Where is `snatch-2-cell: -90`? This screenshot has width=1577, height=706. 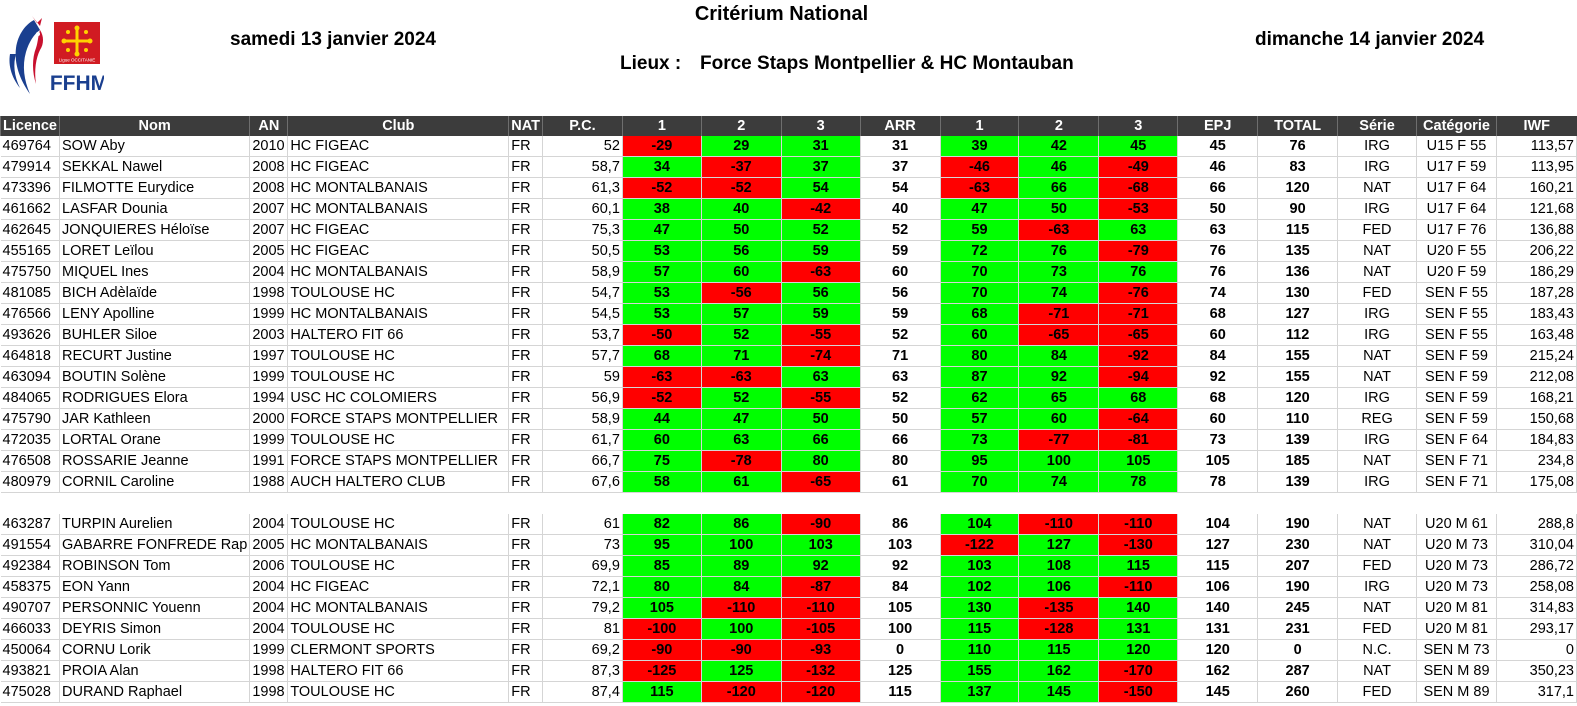 snatch-2-cell: -90 is located at coordinates (741, 650).